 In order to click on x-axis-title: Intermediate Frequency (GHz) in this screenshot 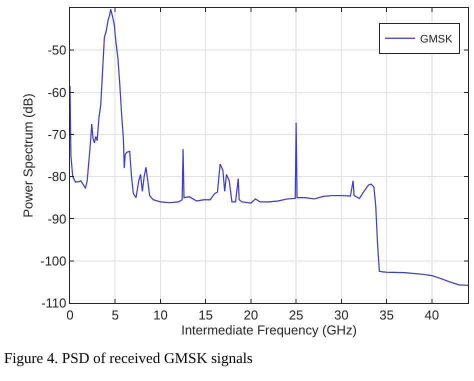, I will do `click(269, 330)`.